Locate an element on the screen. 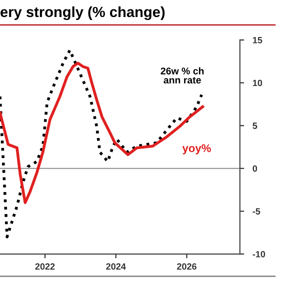 The image size is (294, 294). x-tick-label: 2022 is located at coordinates (45, 266).